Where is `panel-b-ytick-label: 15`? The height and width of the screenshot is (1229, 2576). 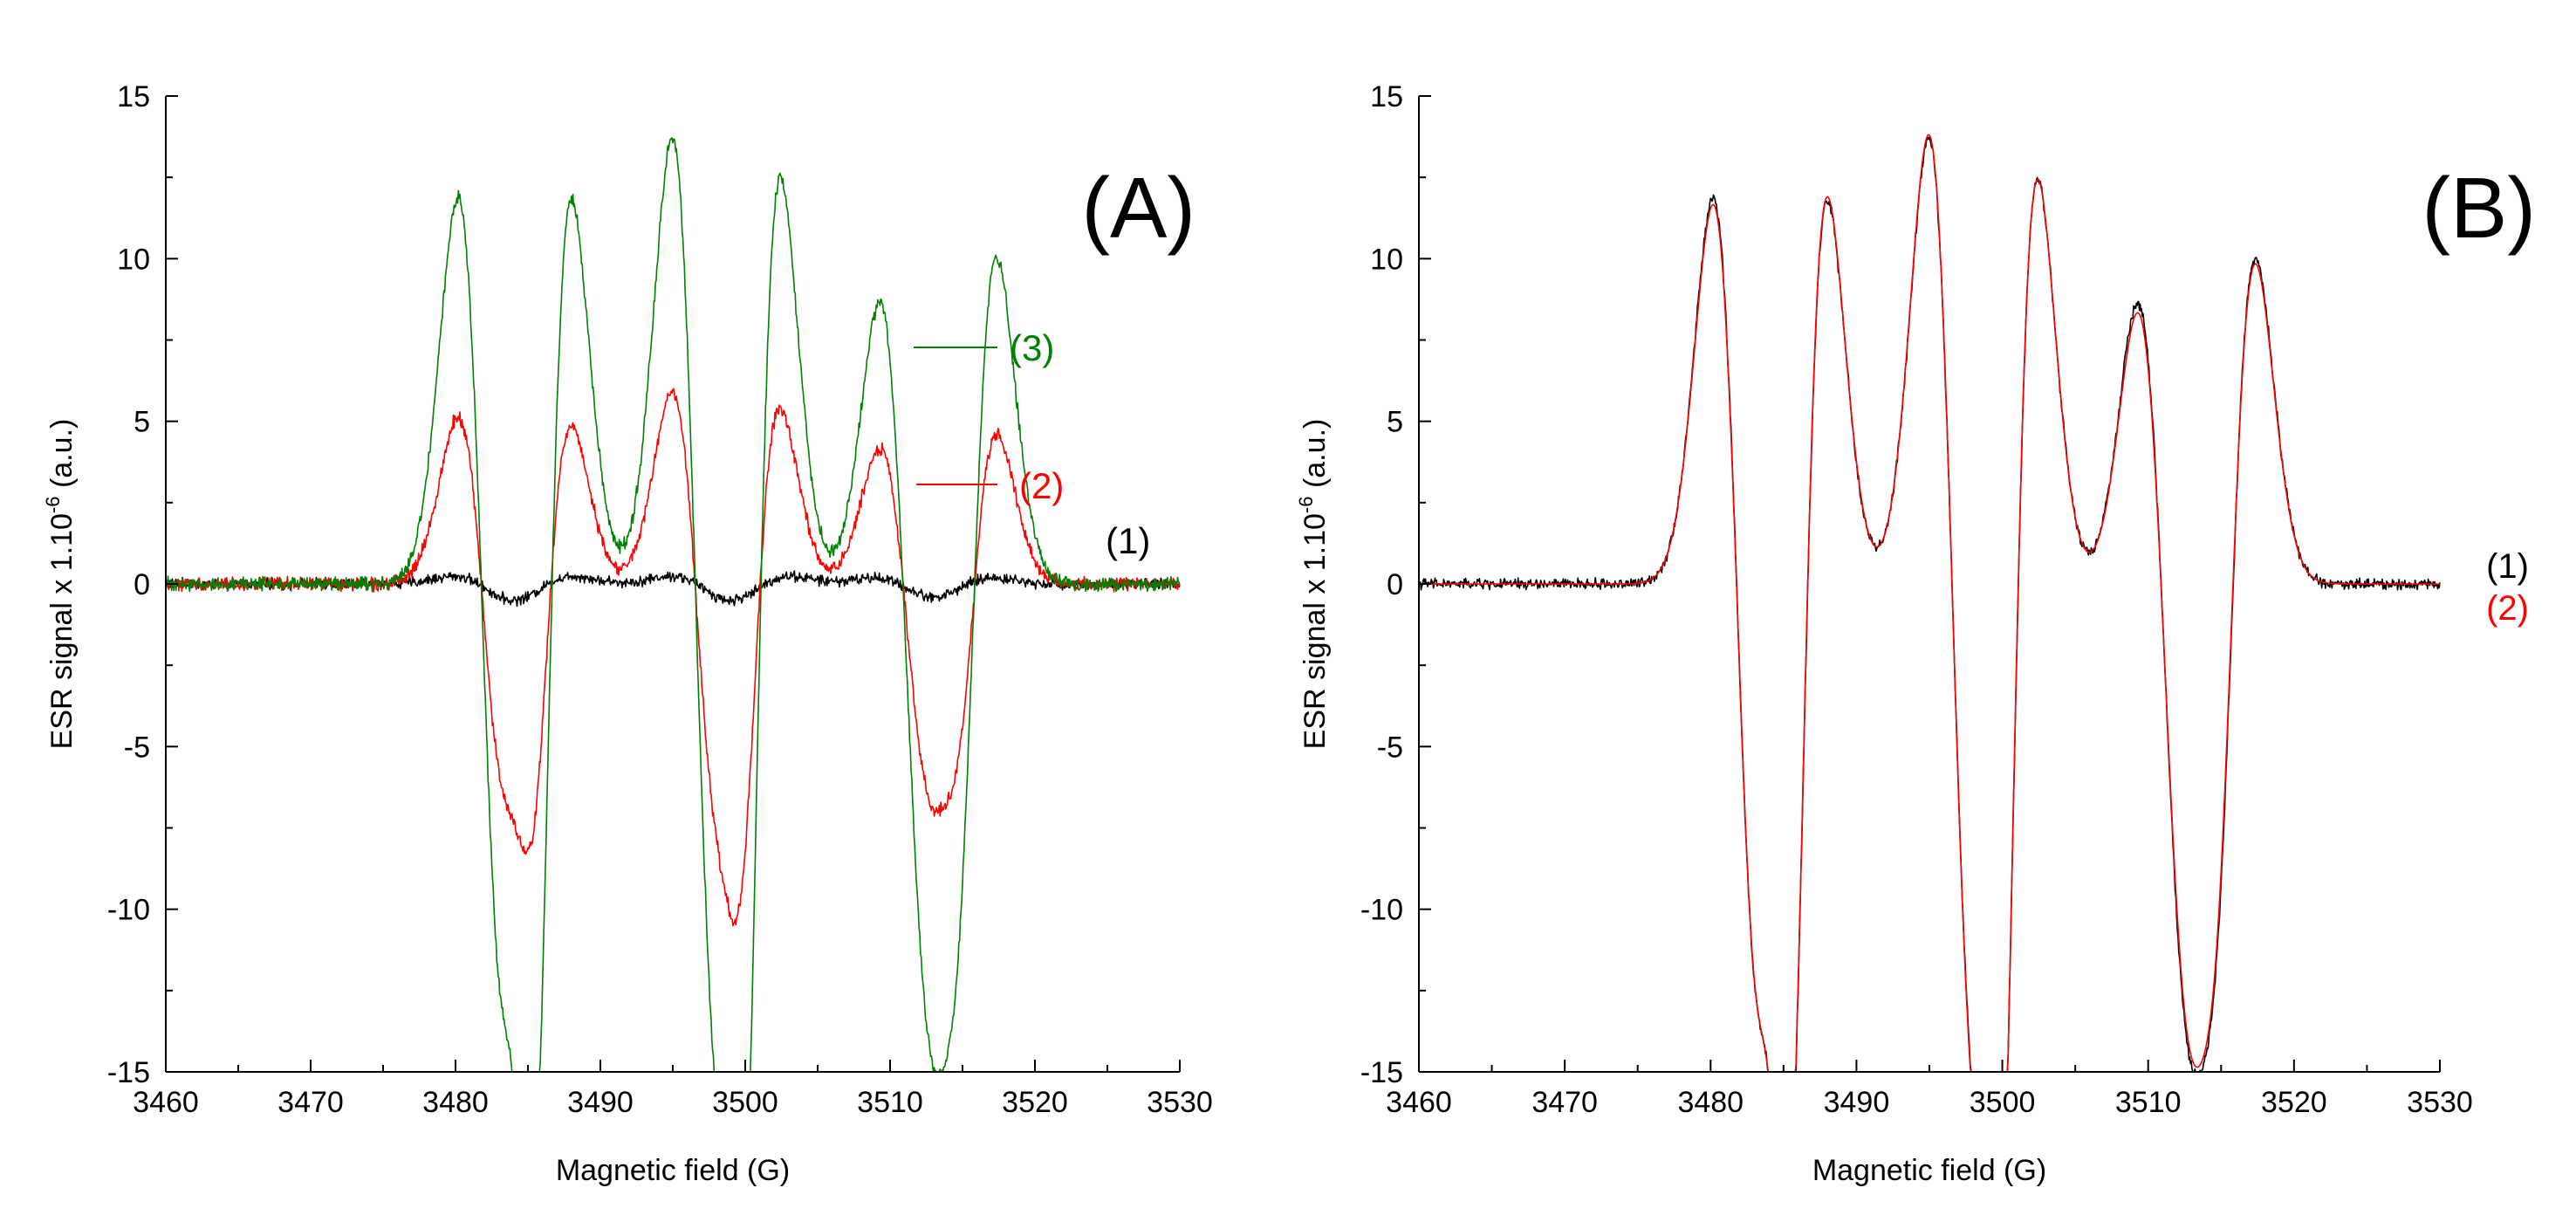 panel-b-ytick-label: 15 is located at coordinates (1387, 96).